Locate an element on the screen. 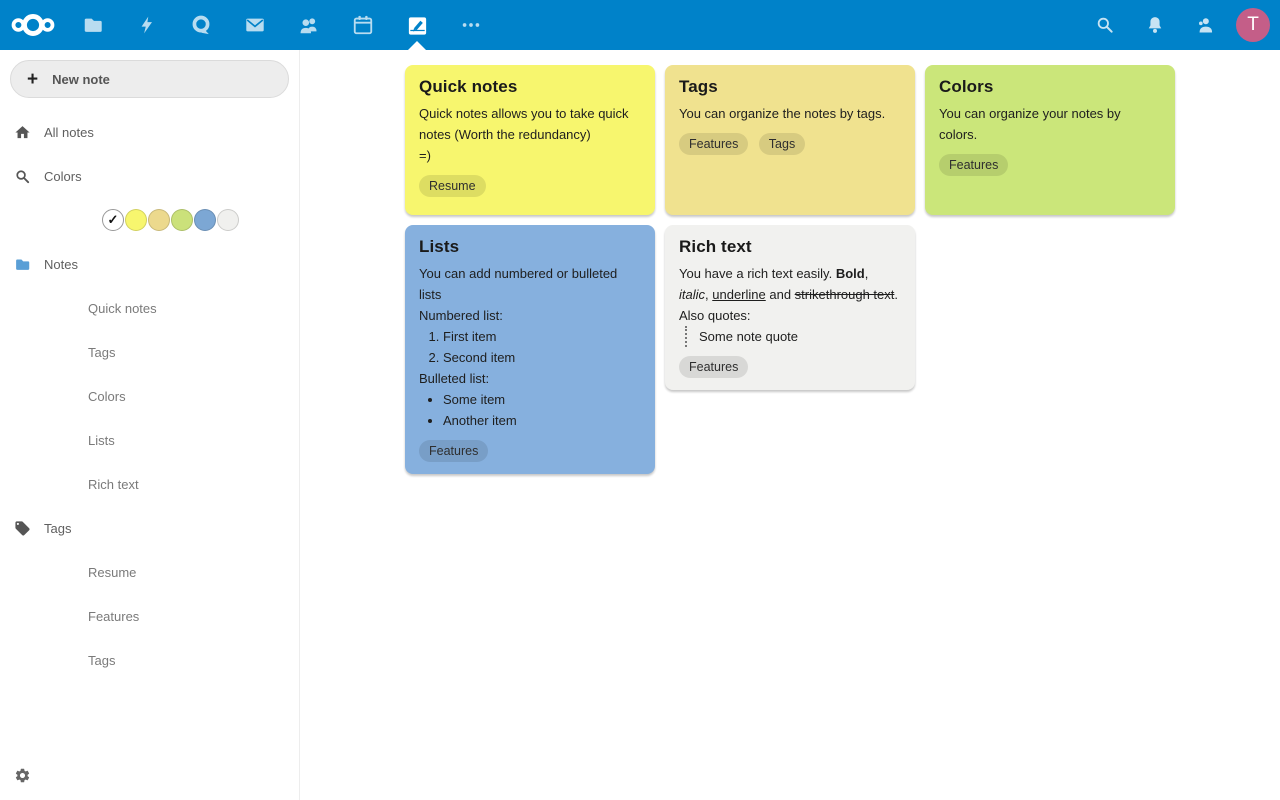  color-chip-white is located at coordinates (228, 220).